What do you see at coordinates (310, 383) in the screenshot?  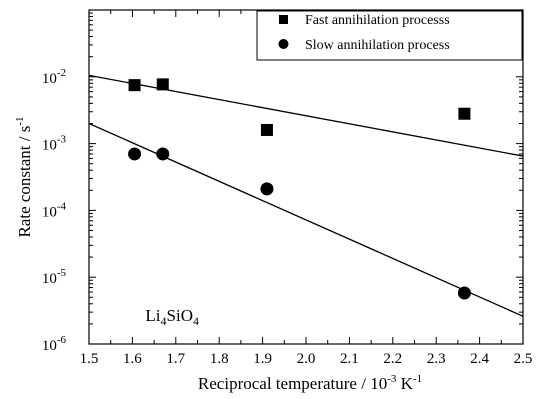 I see `x-axis-label: Reciprocal temperature / 10-3 K-1` at bounding box center [310, 383].